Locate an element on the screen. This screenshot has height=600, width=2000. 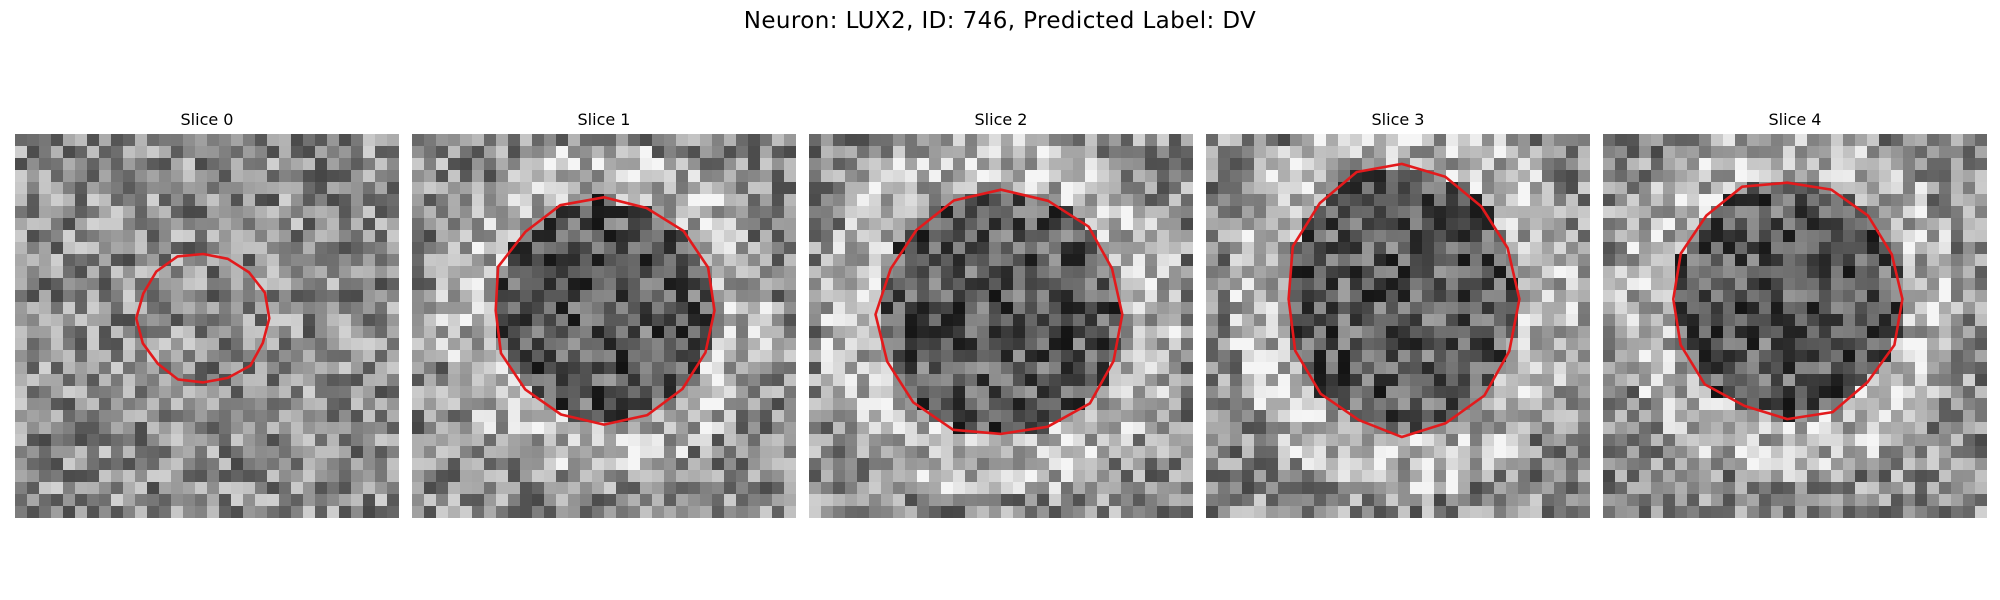
slice-title: Slice 2 is located at coordinates (1001, 119).